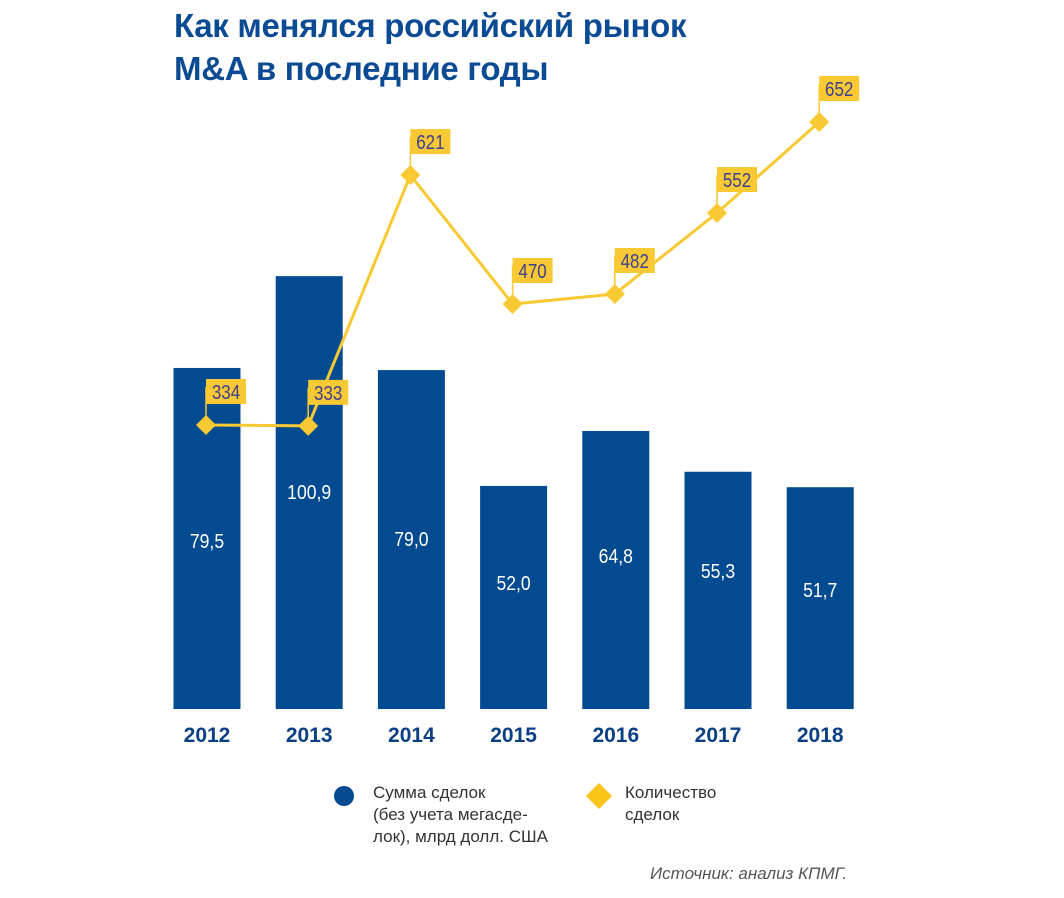 This screenshot has height=898, width=1064. I want to click on bar-2018, so click(820, 598).